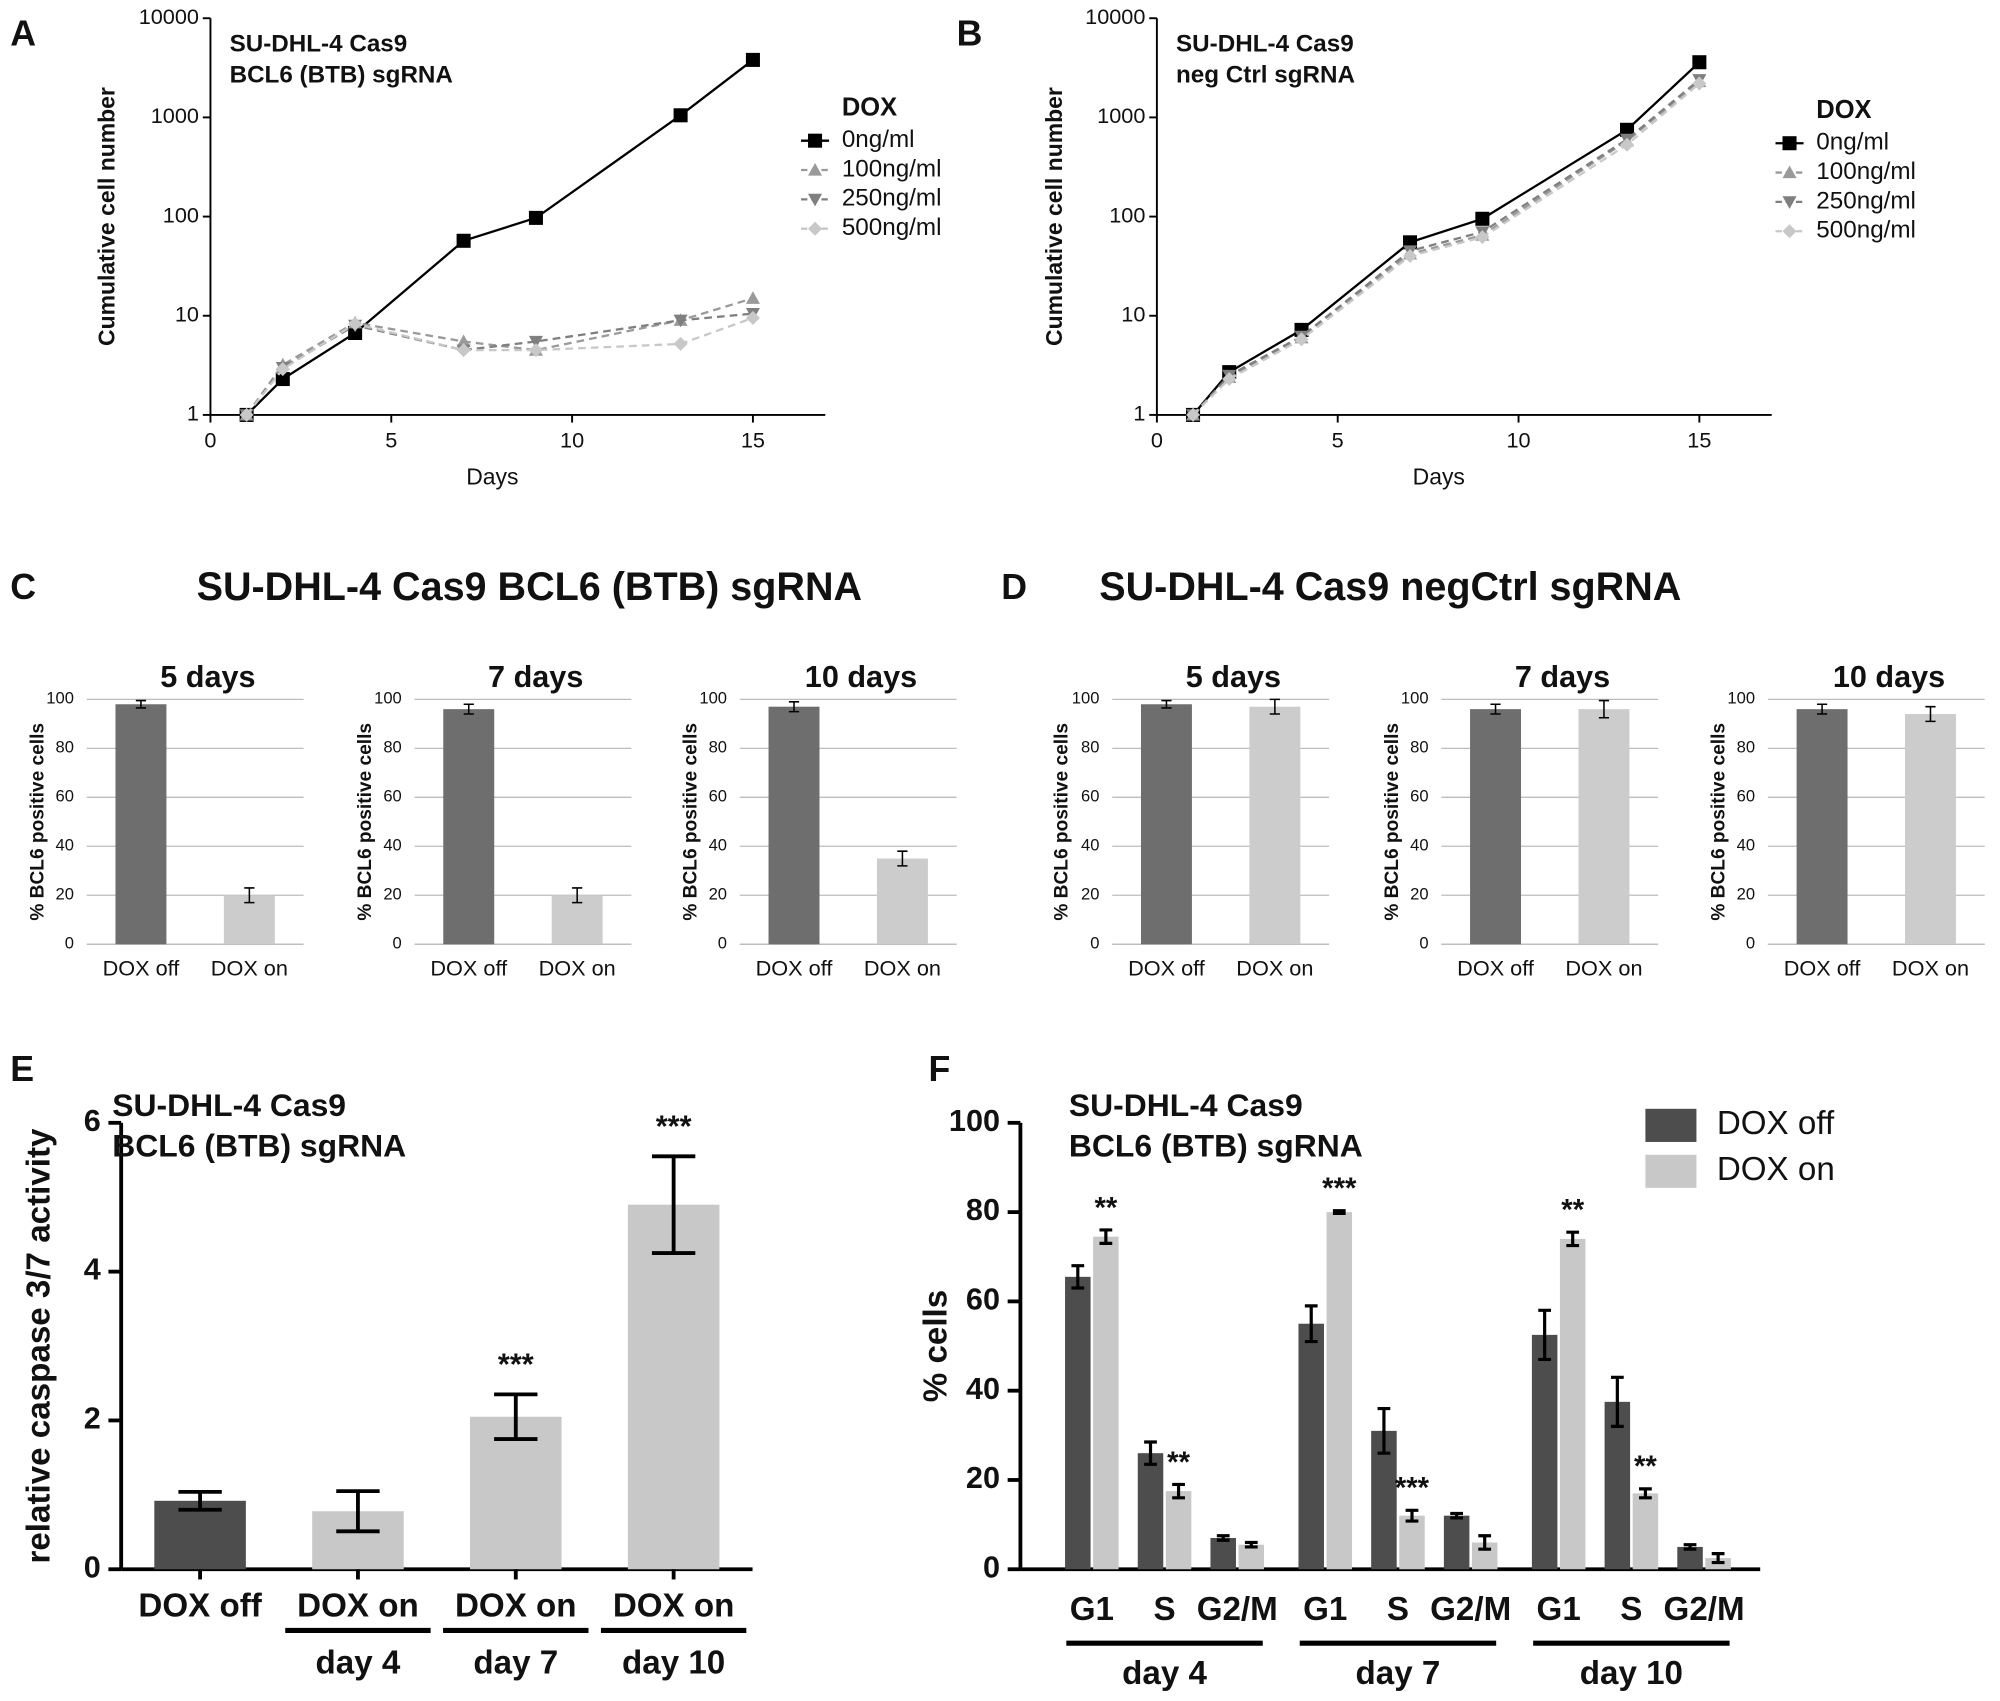 Image resolution: width=2000 pixels, height=1701 pixels. Describe the element at coordinates (535, 677) in the screenshot. I see `chart-title: 7 days` at that location.